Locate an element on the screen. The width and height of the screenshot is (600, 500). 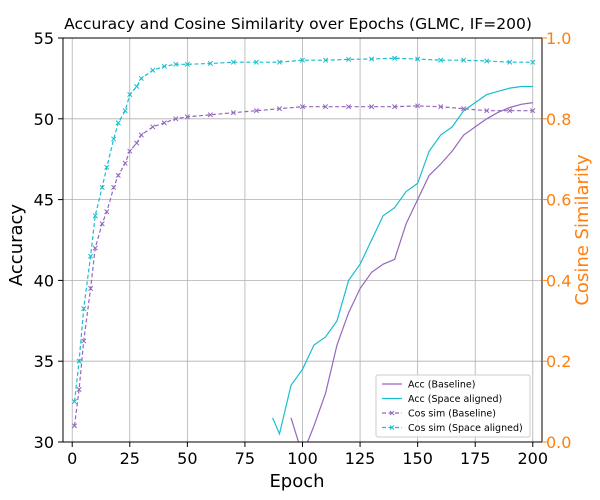
x-tick-label: 50 is located at coordinates (187, 458).